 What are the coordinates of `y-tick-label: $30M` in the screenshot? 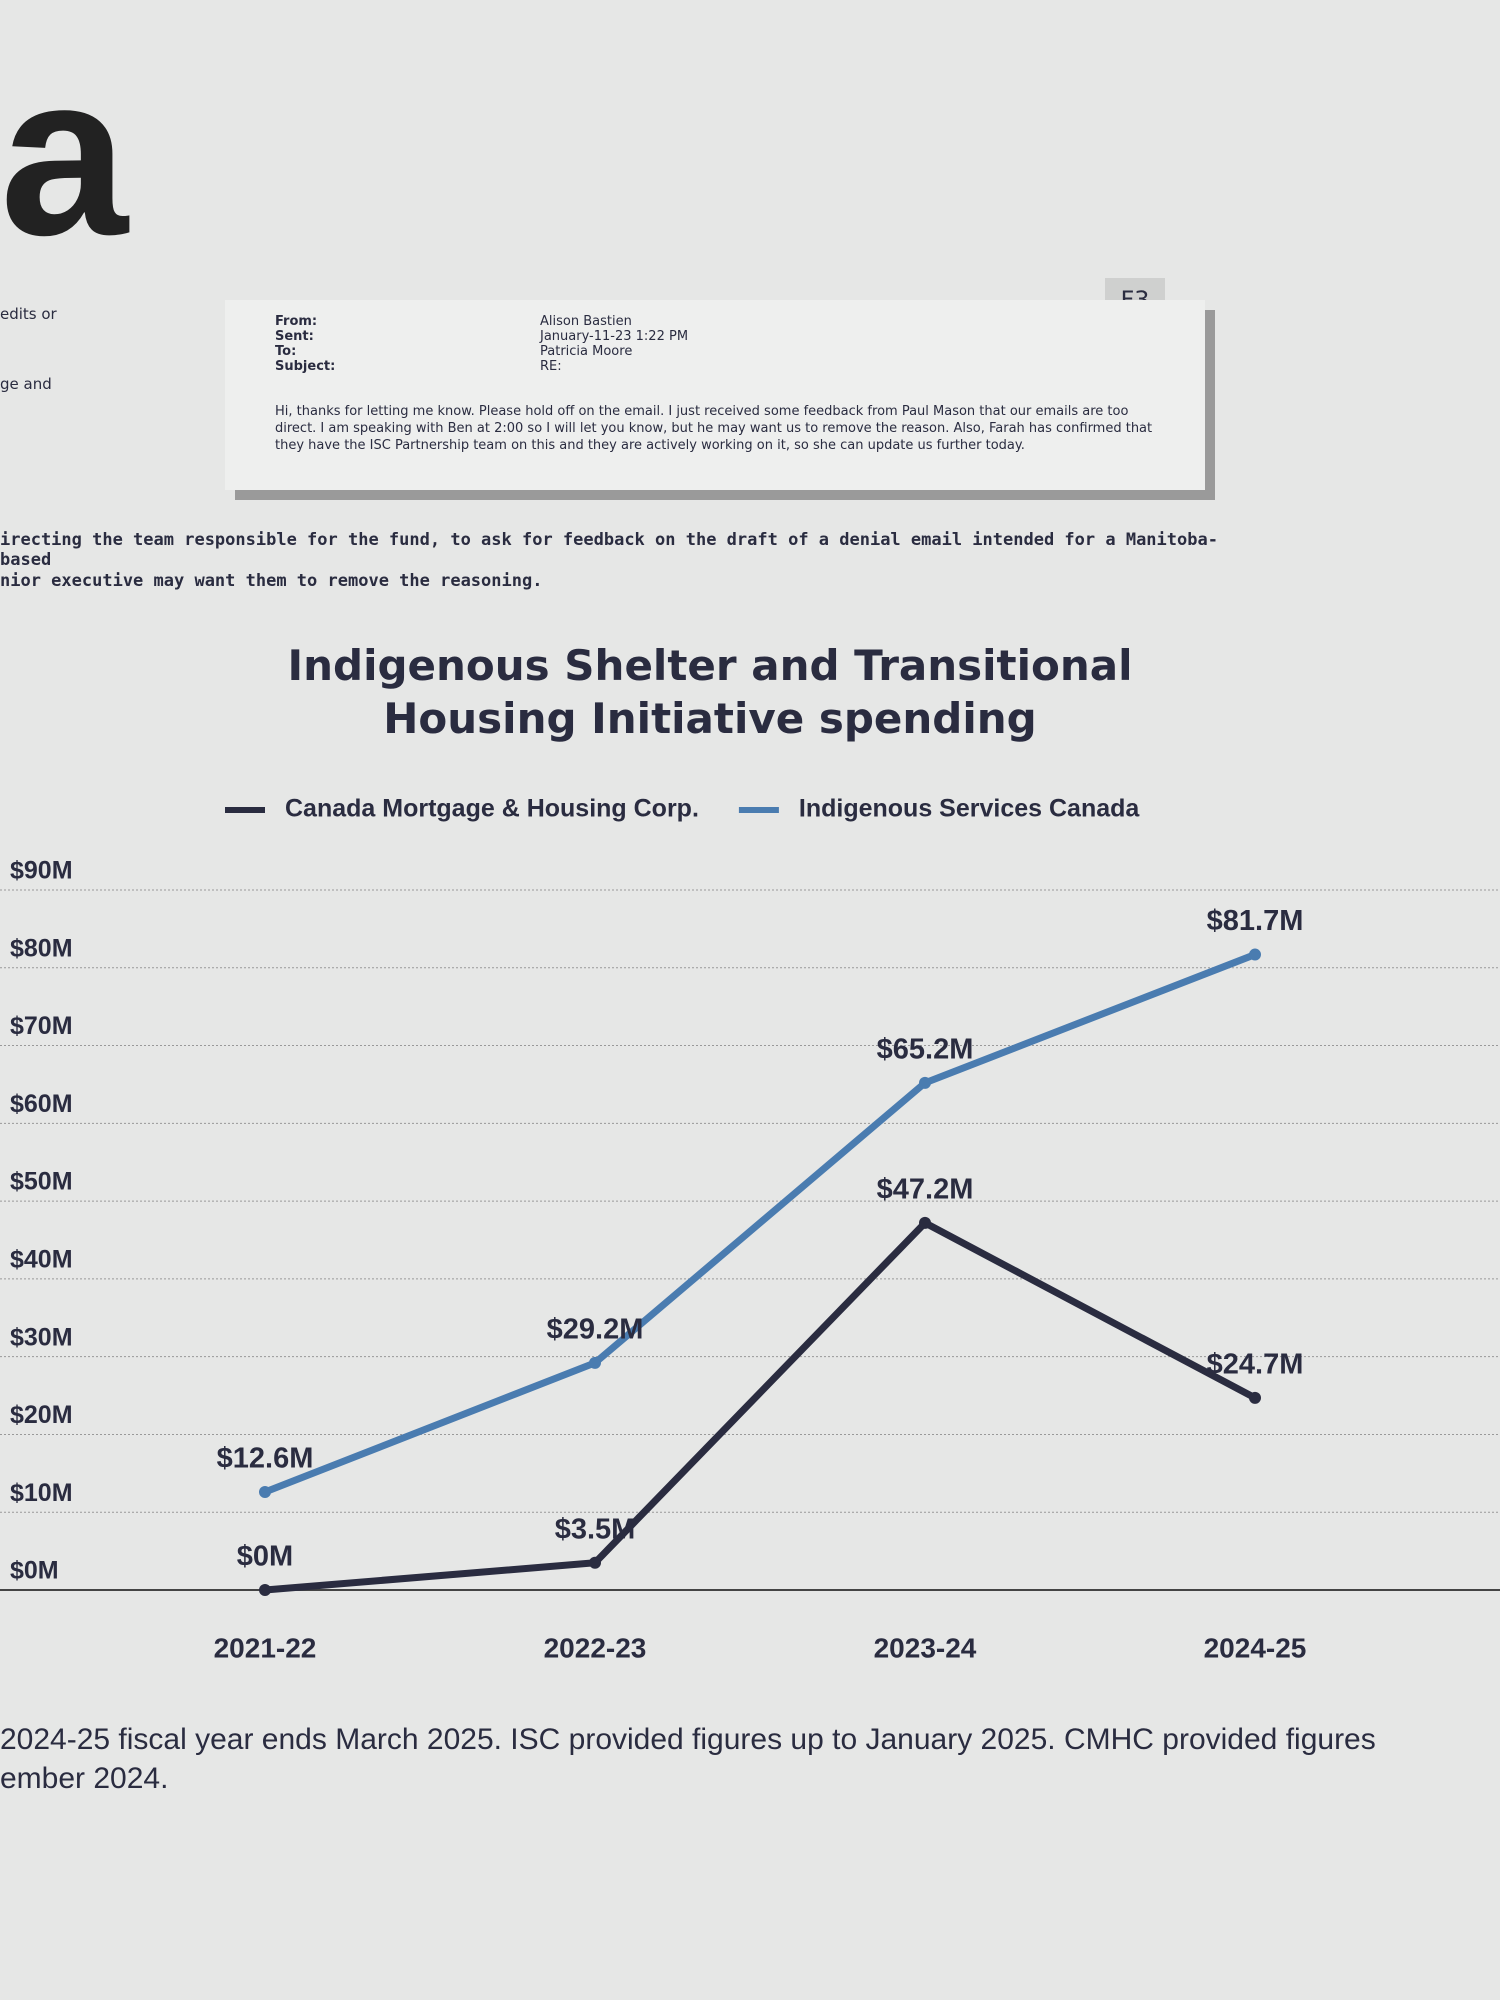 It's located at (41, 1337).